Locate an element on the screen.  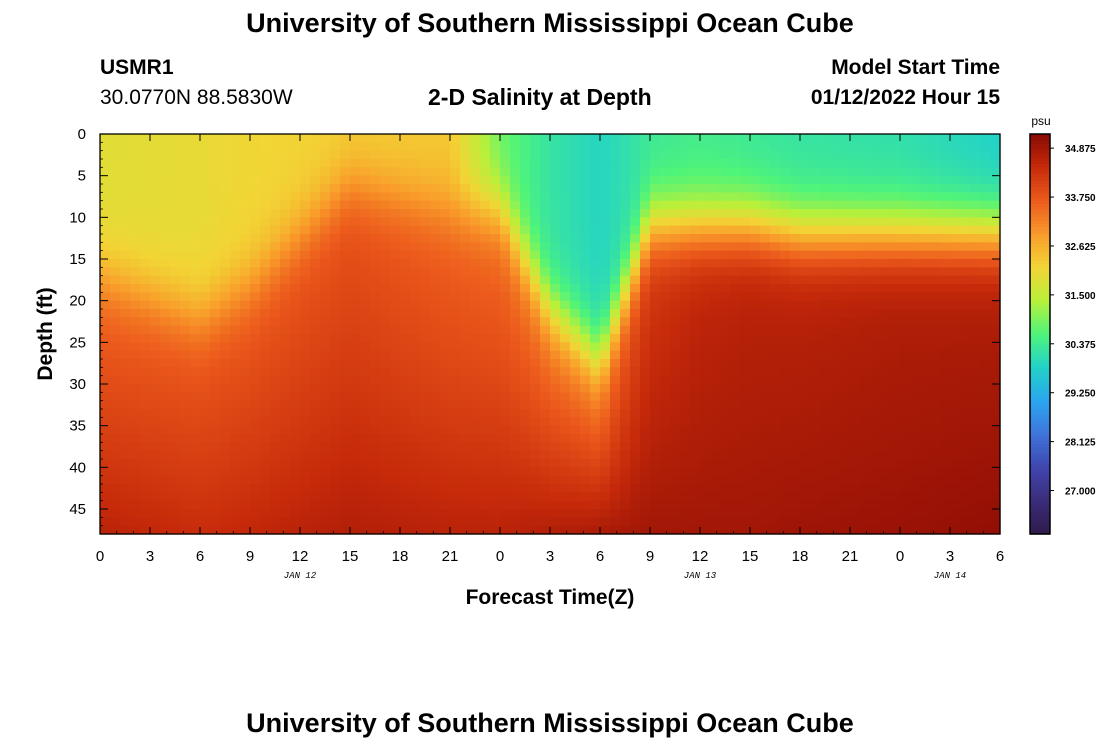
x-tick-label: 0 is located at coordinates (100, 556).